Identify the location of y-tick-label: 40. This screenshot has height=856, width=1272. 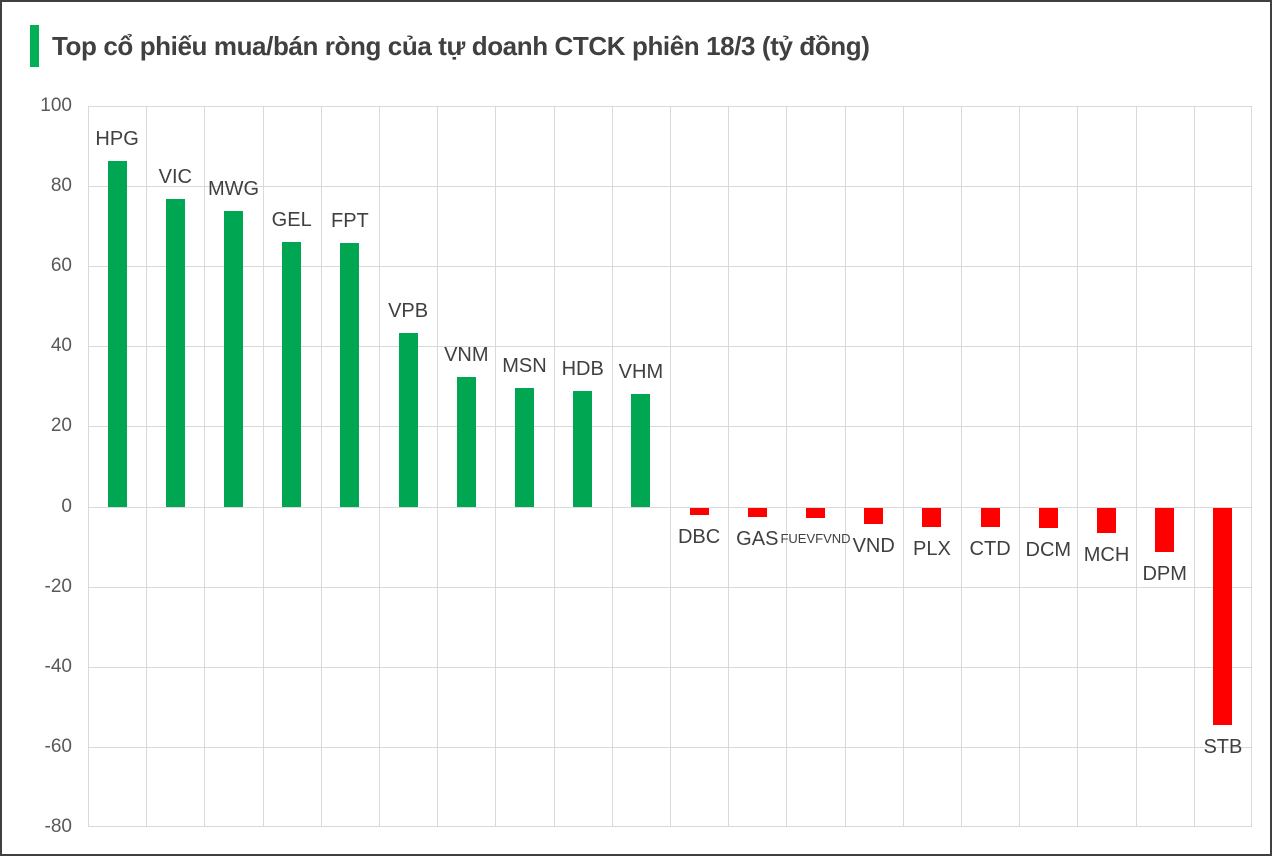
(61, 346).